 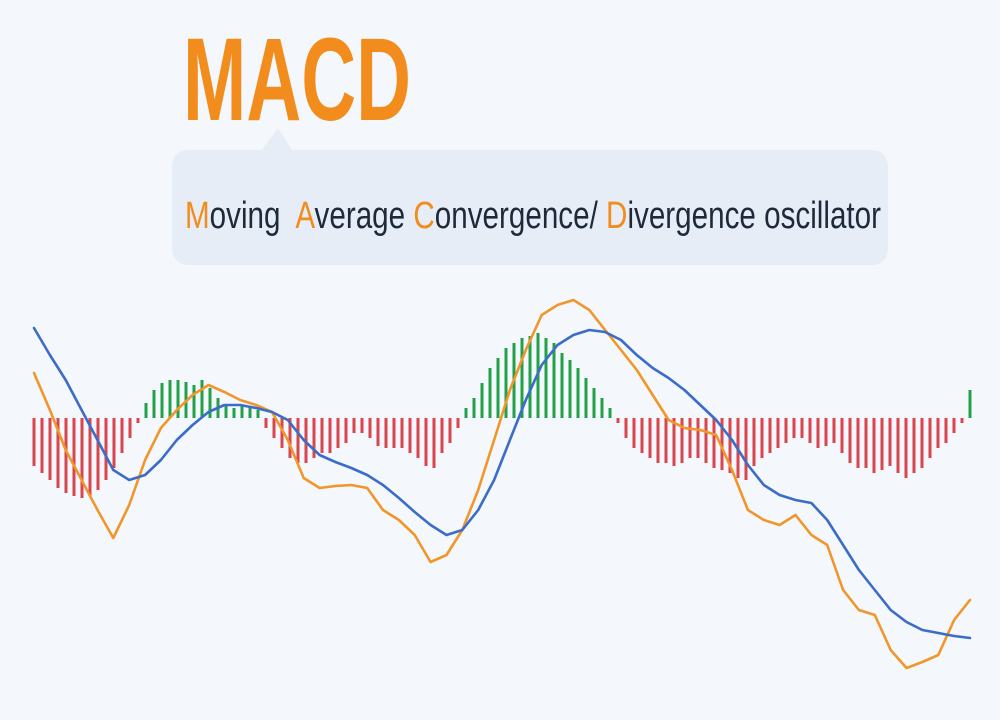 I want to click on subtitle-text: ivergence oscillator, so click(x=754, y=216).